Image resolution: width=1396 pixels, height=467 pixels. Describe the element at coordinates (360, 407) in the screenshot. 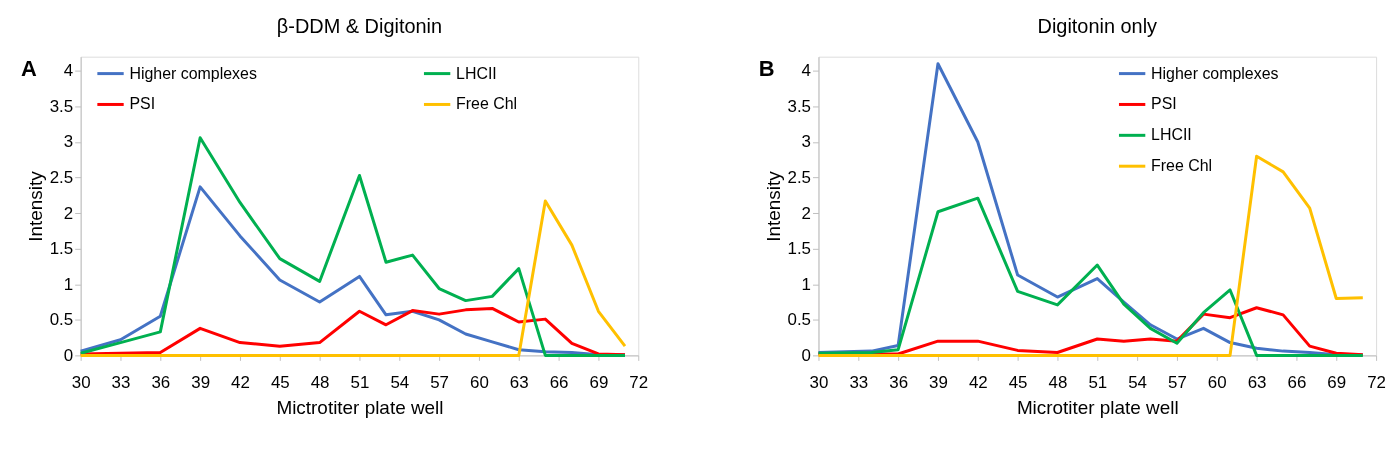

I see `x-axis-title: Mictrotiter plate well` at that location.